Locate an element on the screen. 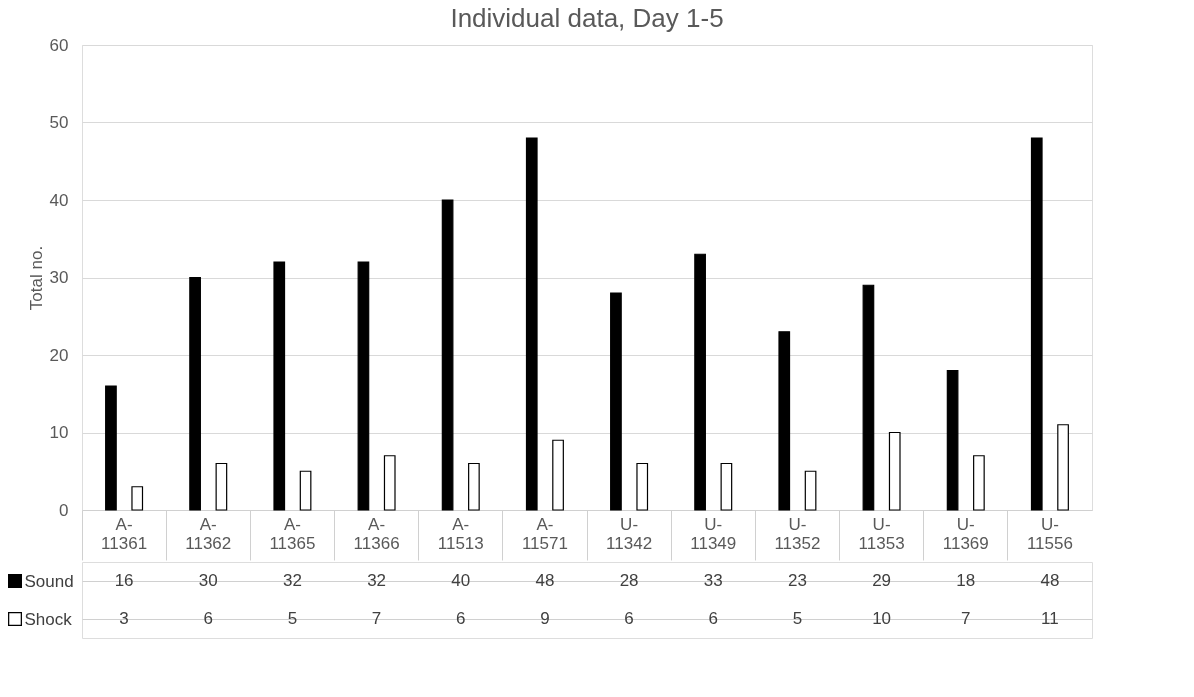 This screenshot has width=1194, height=697. data-label: 3 is located at coordinates (124, 618).